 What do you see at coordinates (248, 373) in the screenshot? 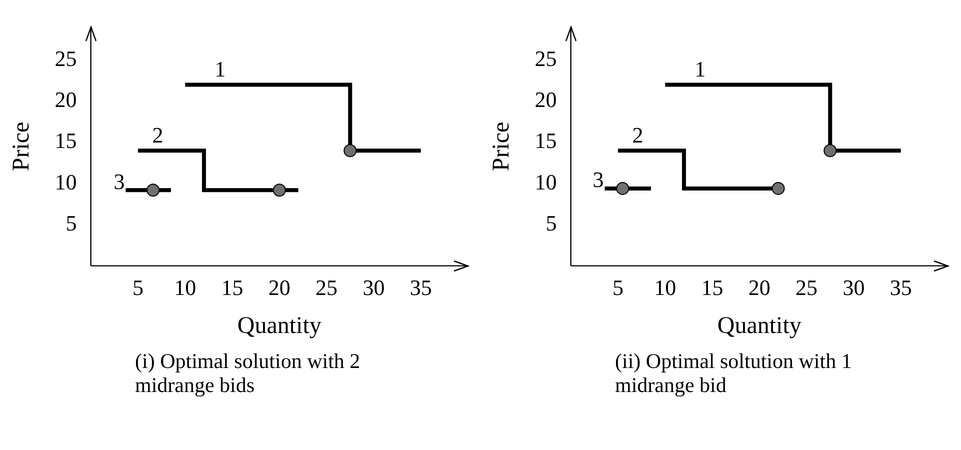
I see `text: (i) Optimal solution with 2 midrange bids` at bounding box center [248, 373].